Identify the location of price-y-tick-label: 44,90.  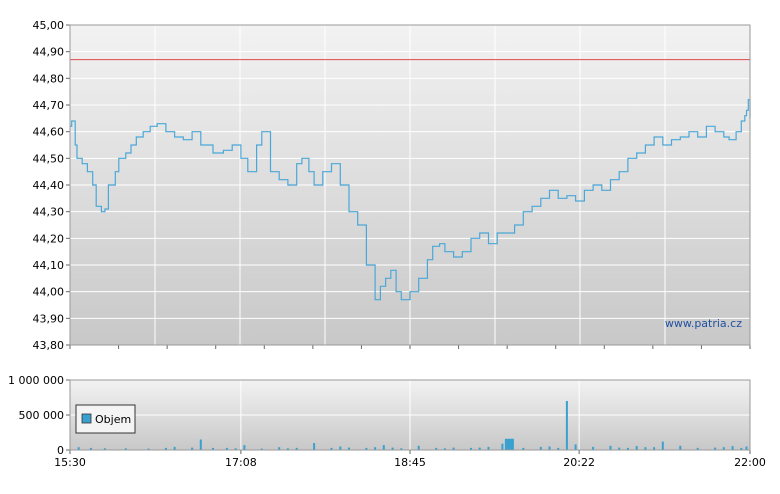
(49, 52).